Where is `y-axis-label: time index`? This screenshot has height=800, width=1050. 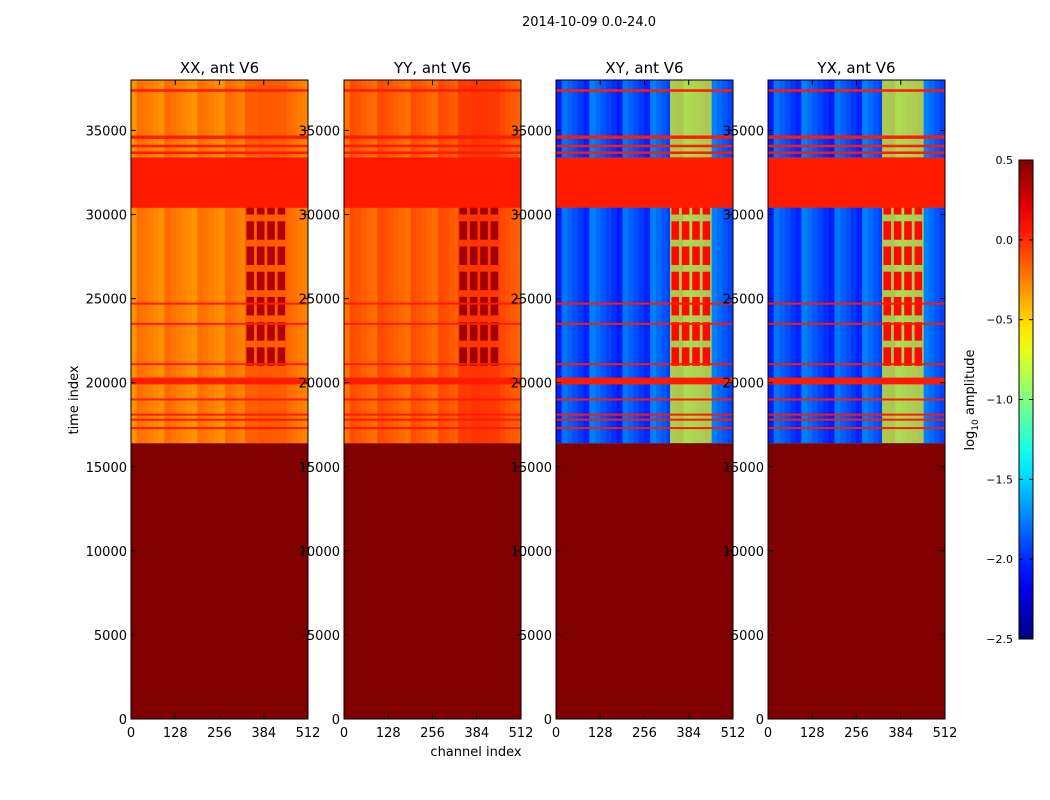 y-axis-label: time index is located at coordinates (74, 399).